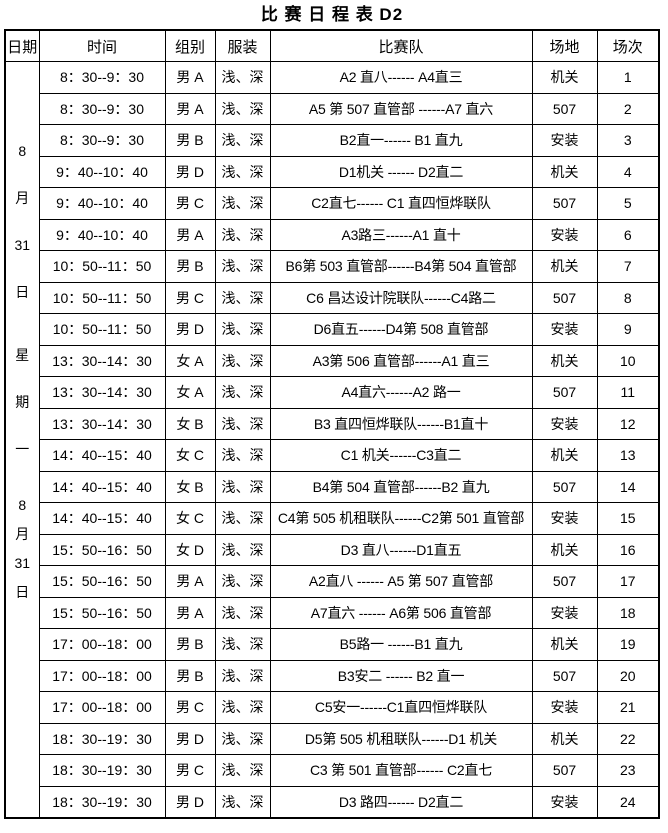  Describe the element at coordinates (628, 675) in the screenshot. I see `cell-no: 20` at that location.